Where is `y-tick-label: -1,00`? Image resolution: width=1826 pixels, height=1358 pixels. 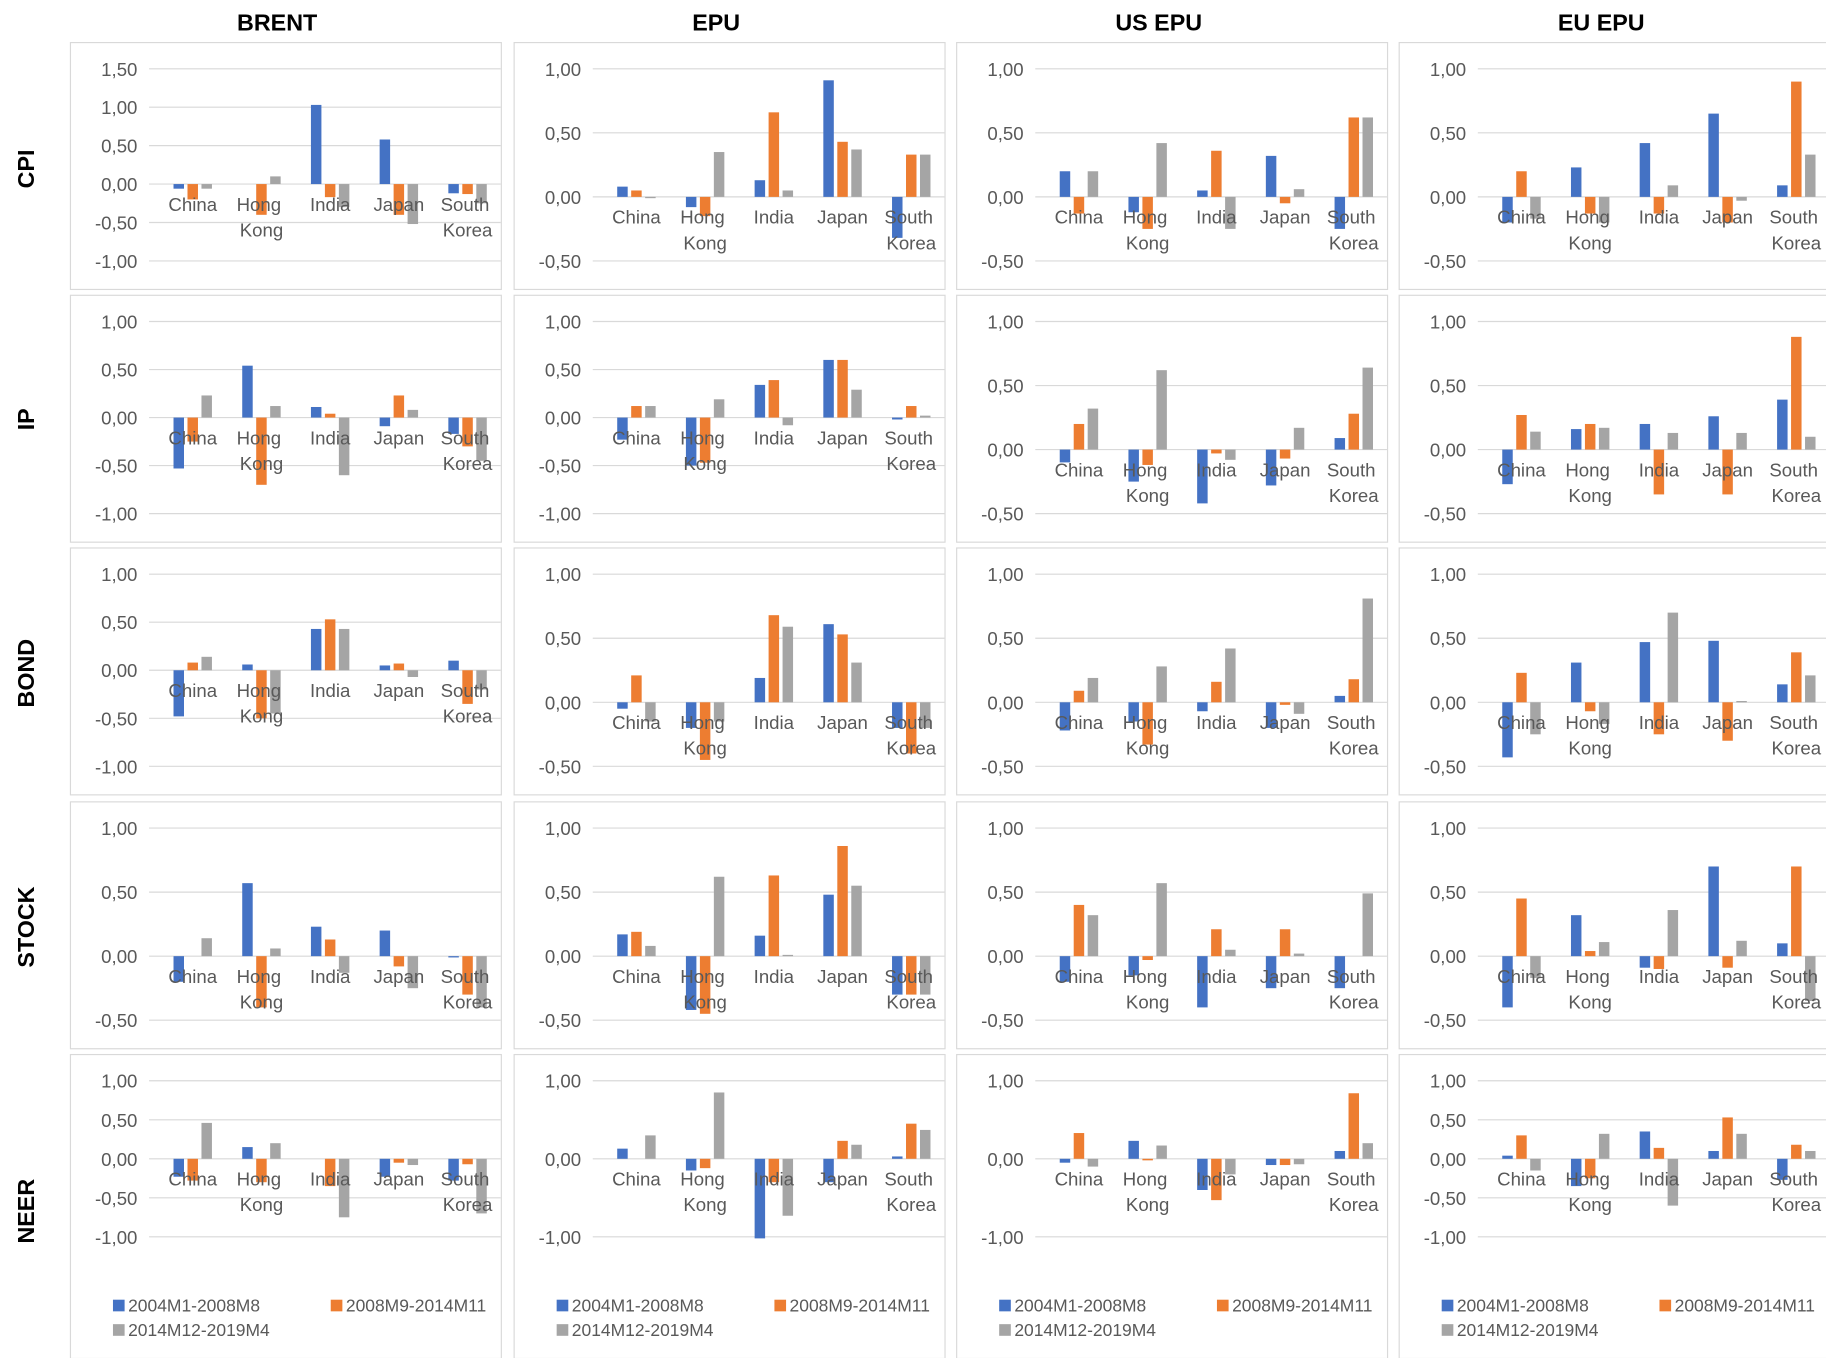
y-tick-label: -1,00 is located at coordinates (560, 1237).